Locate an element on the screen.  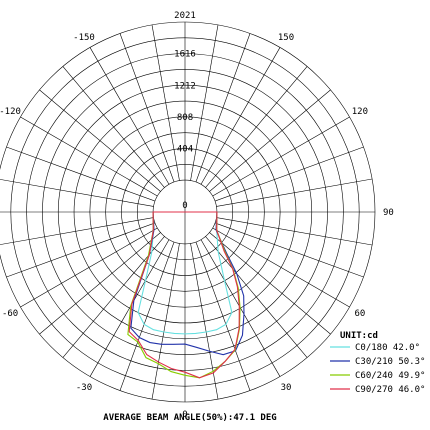
angle-label: -120 is located at coordinates (10, 112).